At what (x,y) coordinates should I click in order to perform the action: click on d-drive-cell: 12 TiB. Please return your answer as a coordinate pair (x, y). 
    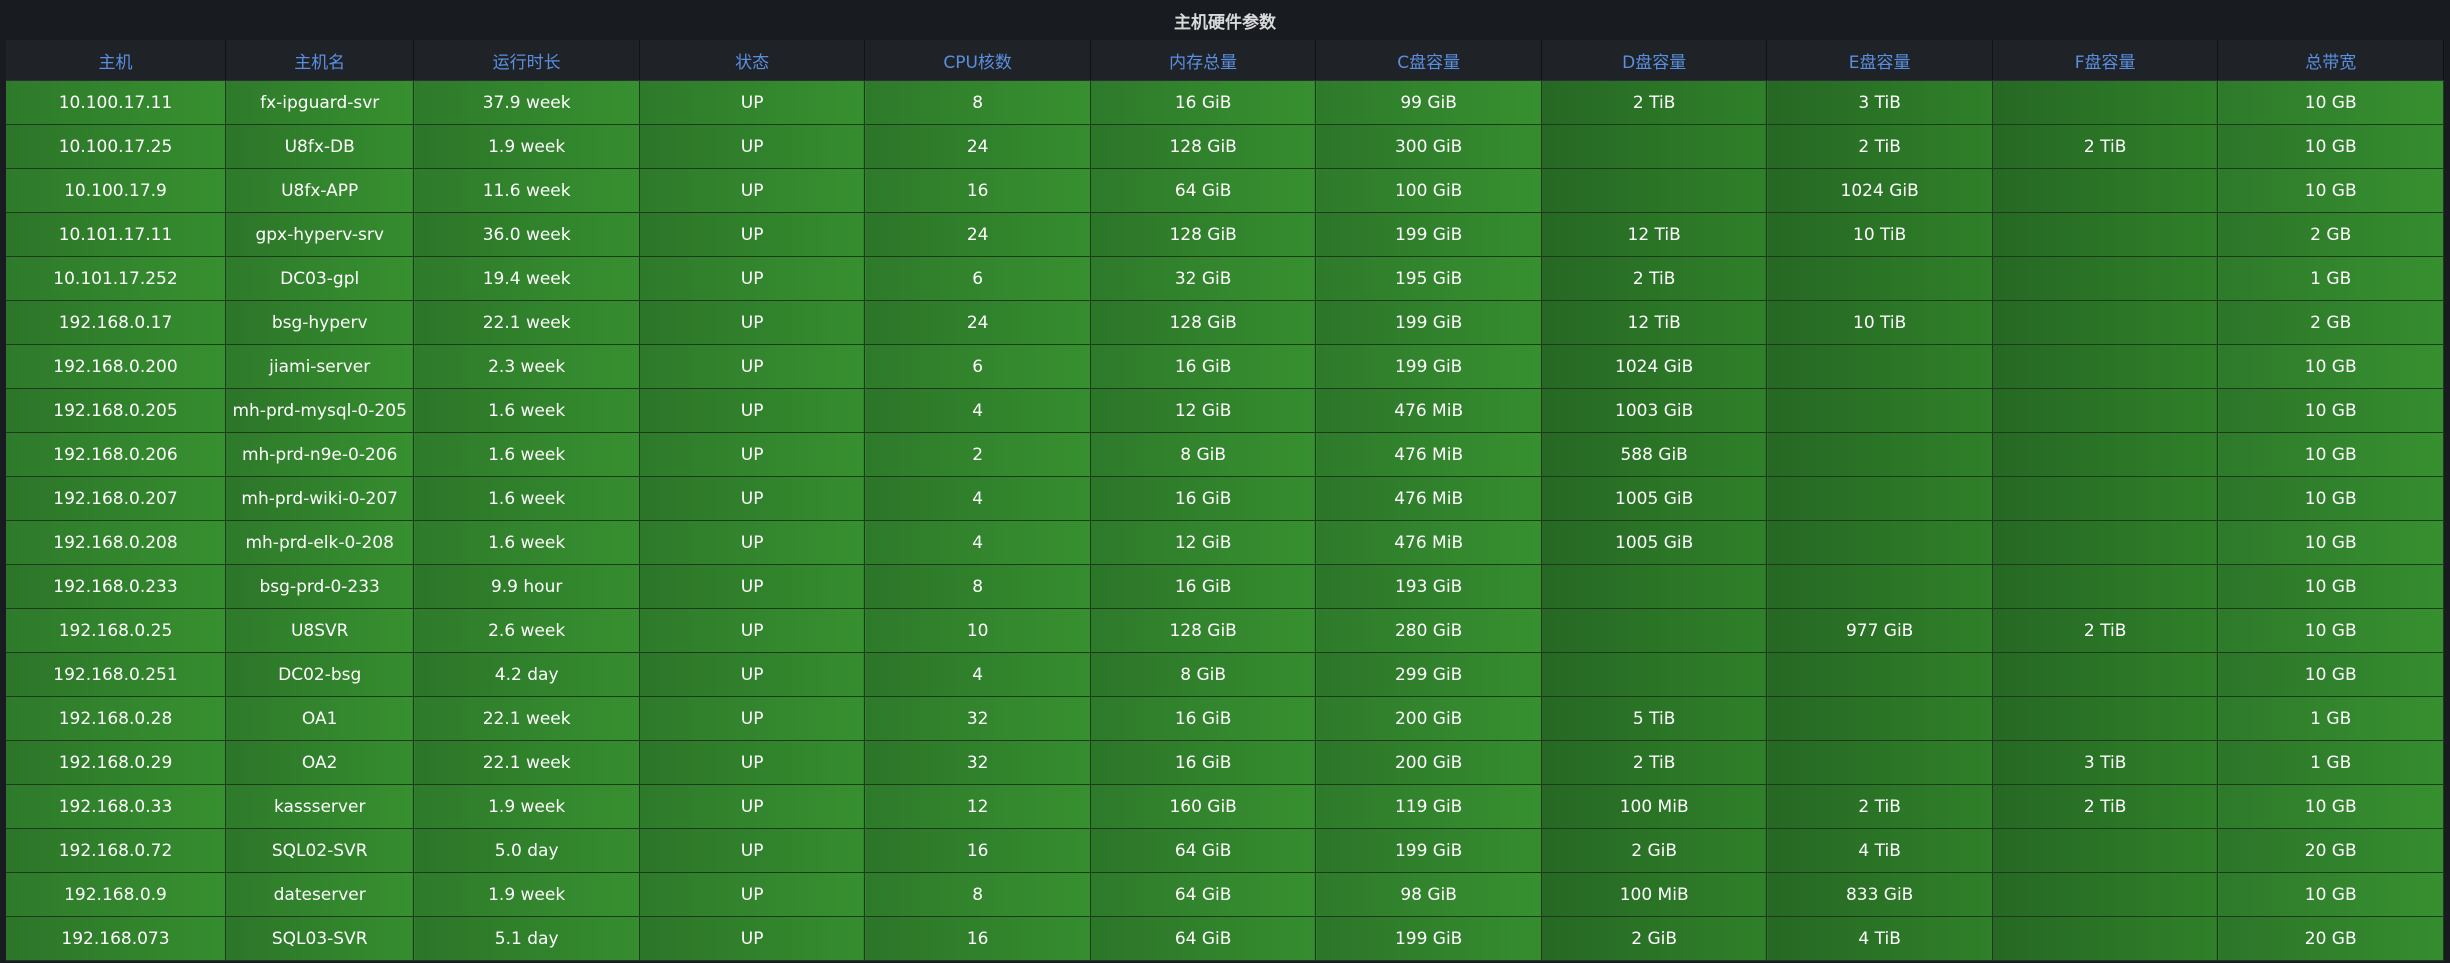
    Looking at the image, I should click on (1654, 234).